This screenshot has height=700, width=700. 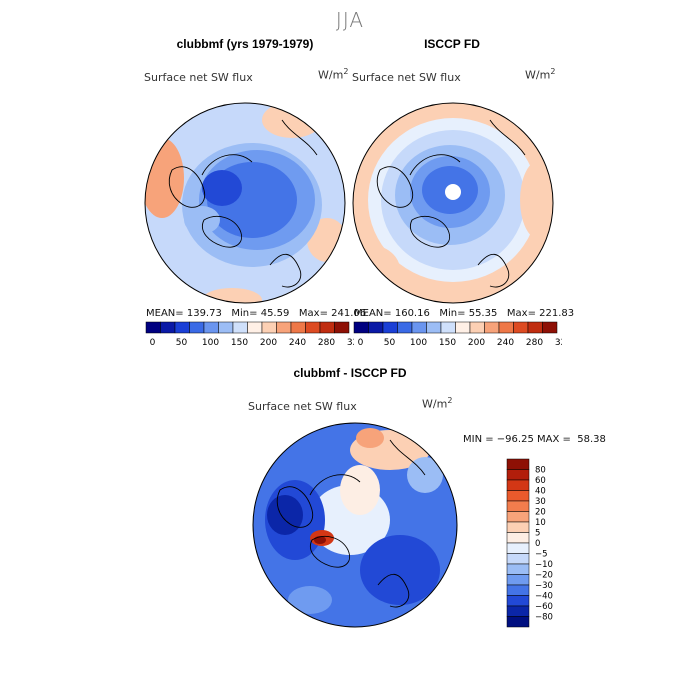 What do you see at coordinates (355, 525) in the screenshot?
I see `polar-map-diff` at bounding box center [355, 525].